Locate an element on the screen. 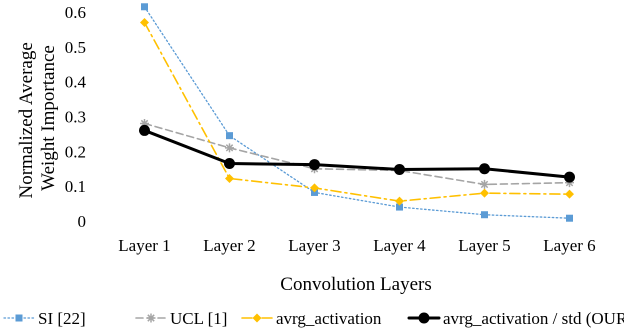 This screenshot has height=331, width=624. y-tick-label-0: 0 is located at coordinates (82, 221).